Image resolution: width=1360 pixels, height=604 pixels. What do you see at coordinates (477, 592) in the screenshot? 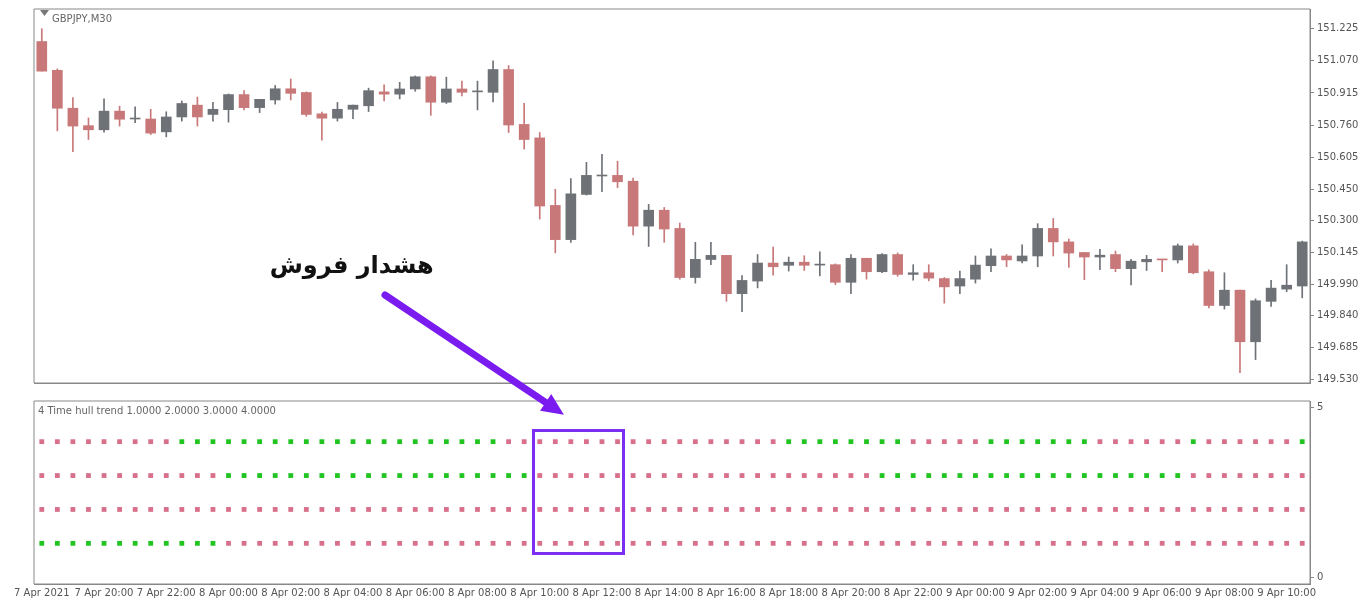
I see `x-tick-label: 8 Apr 08:00` at bounding box center [477, 592].